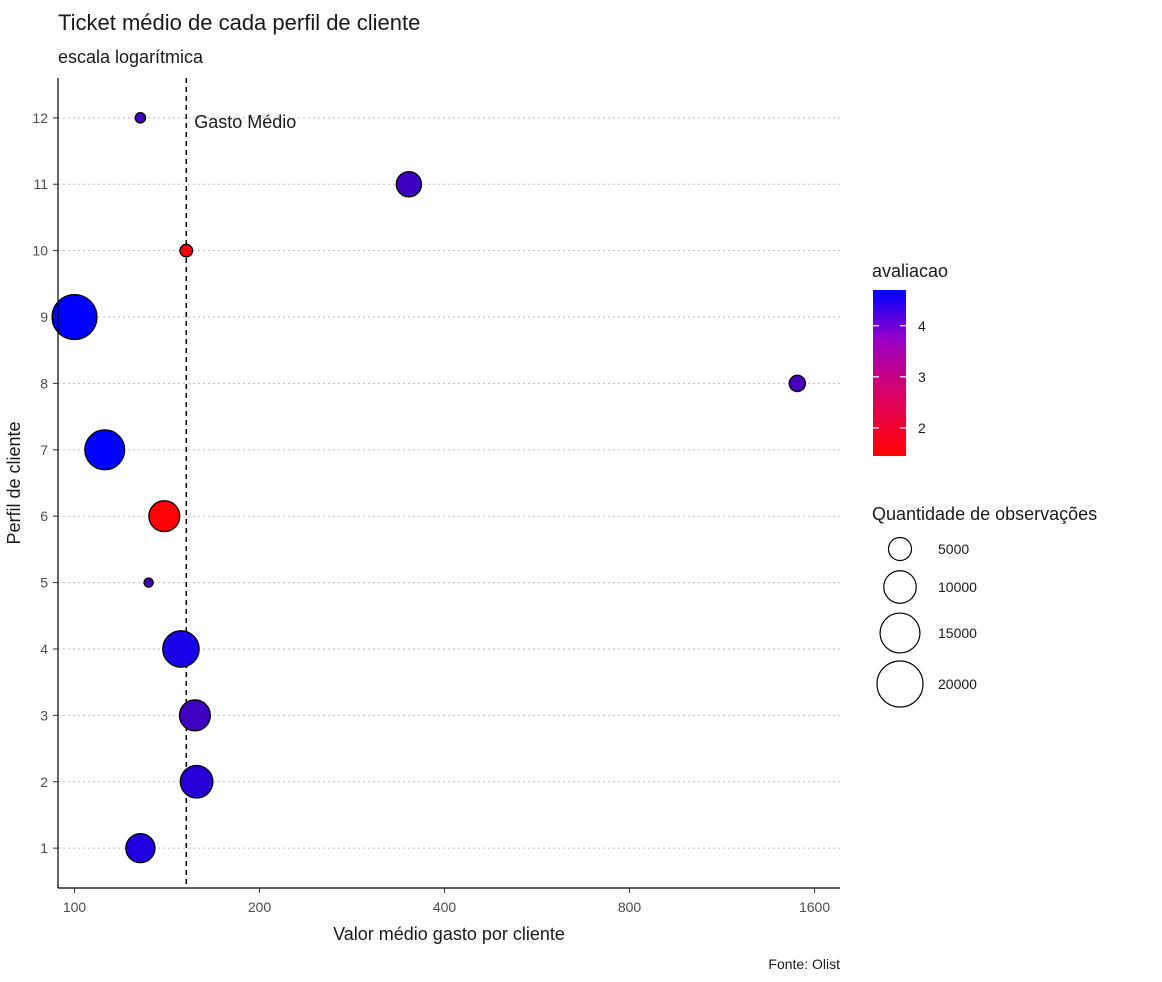 The image size is (1162, 982). What do you see at coordinates (922, 428) in the screenshot?
I see `colorbar-label: 2` at bounding box center [922, 428].